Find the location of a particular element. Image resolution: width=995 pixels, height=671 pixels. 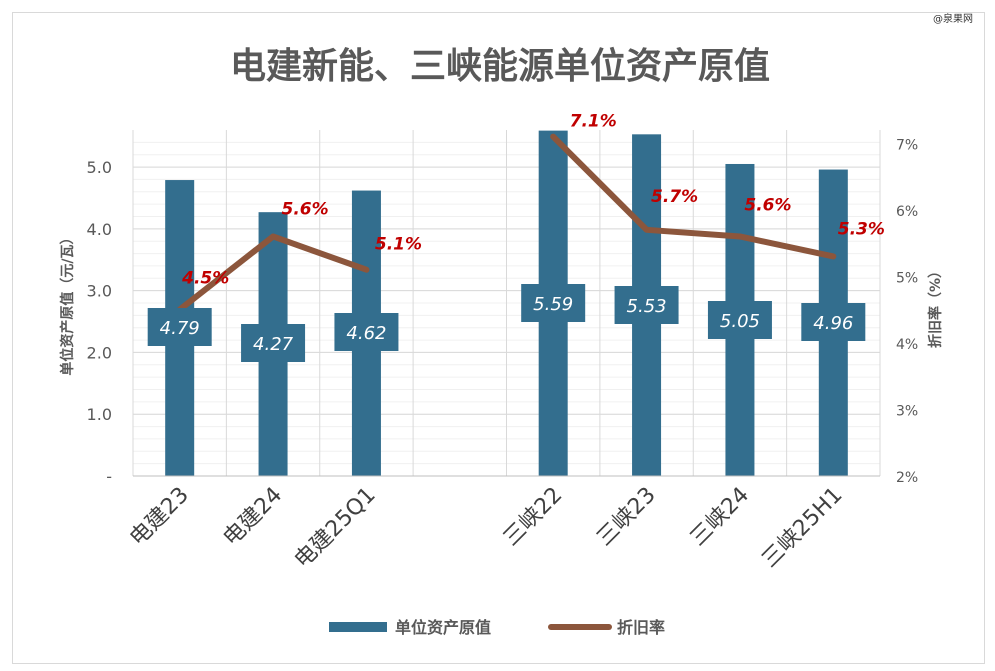

bar-value-label: 4.96 is located at coordinates (833, 323).